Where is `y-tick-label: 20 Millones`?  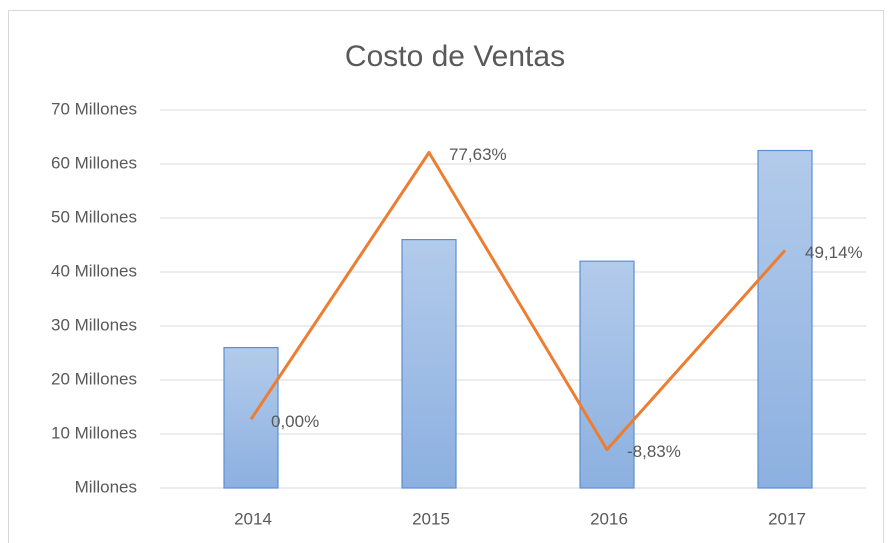
y-tick-label: 20 Millones is located at coordinates (94, 378).